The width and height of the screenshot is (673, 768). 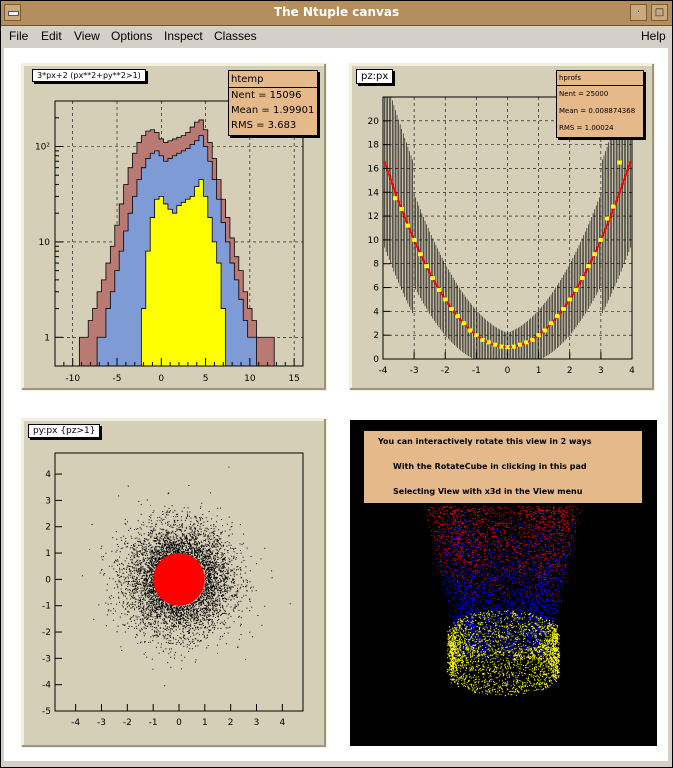 What do you see at coordinates (374, 193) in the screenshot?
I see `y-tick-label: 14` at bounding box center [374, 193].